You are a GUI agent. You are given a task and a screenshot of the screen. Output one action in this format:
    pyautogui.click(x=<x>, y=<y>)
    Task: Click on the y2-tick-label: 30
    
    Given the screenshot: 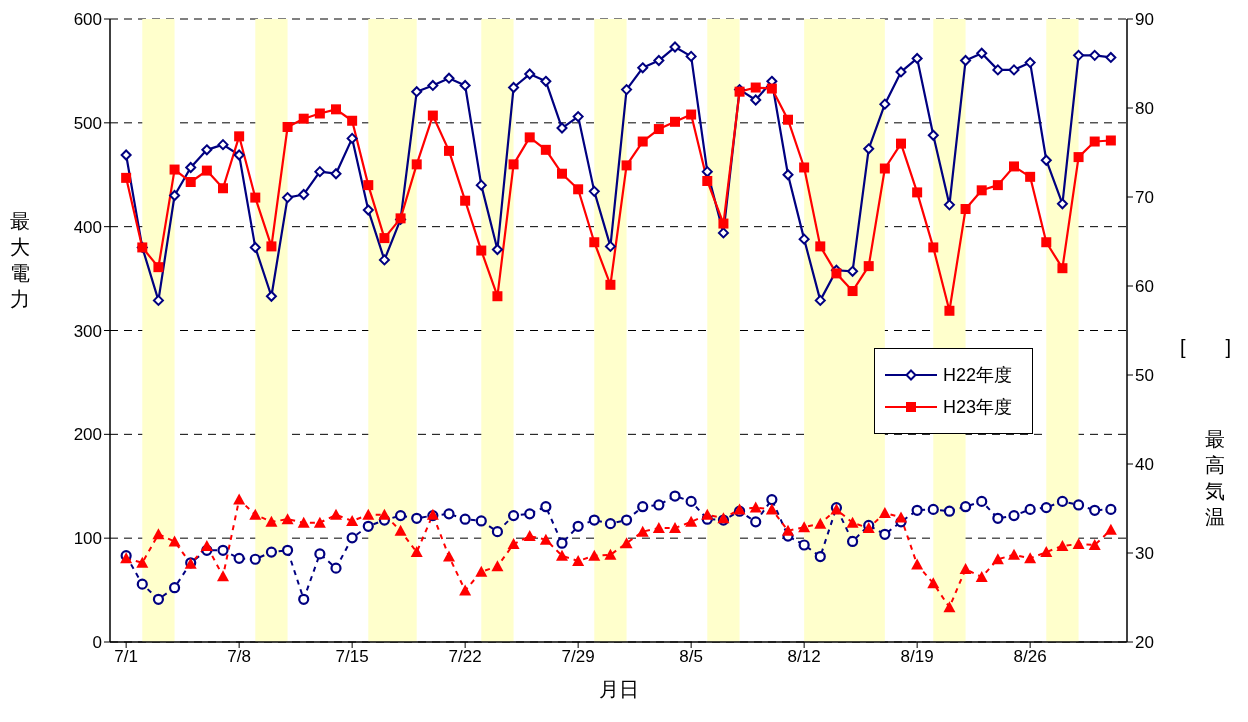 What is the action you would take?
    pyautogui.click(x=1144, y=554)
    